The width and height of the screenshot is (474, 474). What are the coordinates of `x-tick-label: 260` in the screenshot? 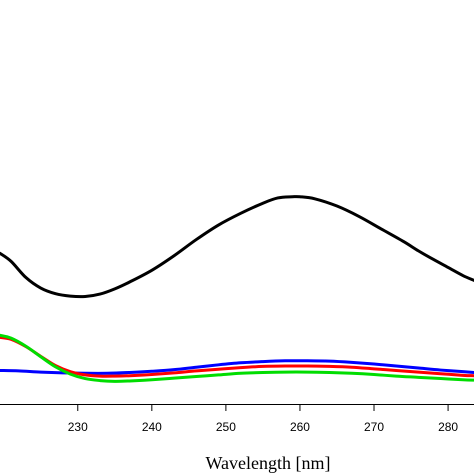 It's located at (300, 427).